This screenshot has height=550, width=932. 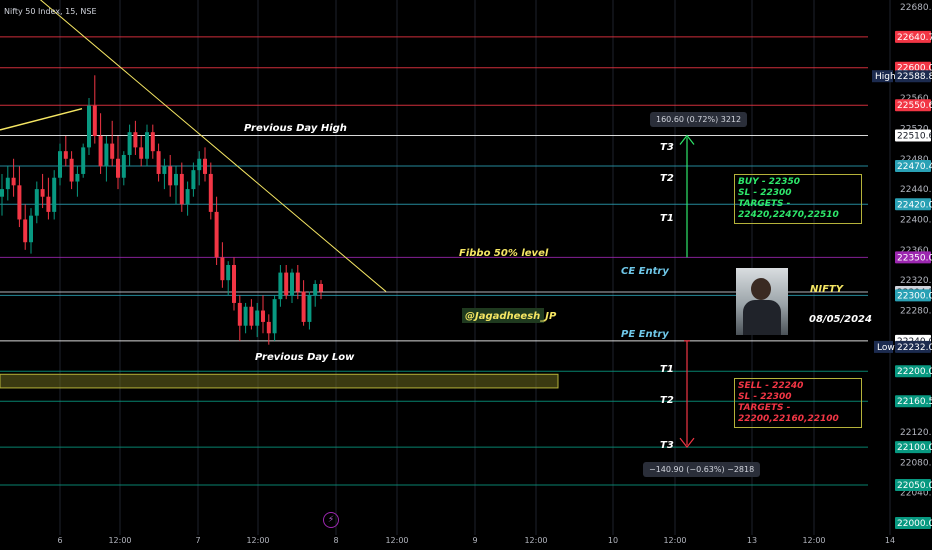 What do you see at coordinates (279, 381) in the screenshot?
I see `support-zone` at bounding box center [279, 381].